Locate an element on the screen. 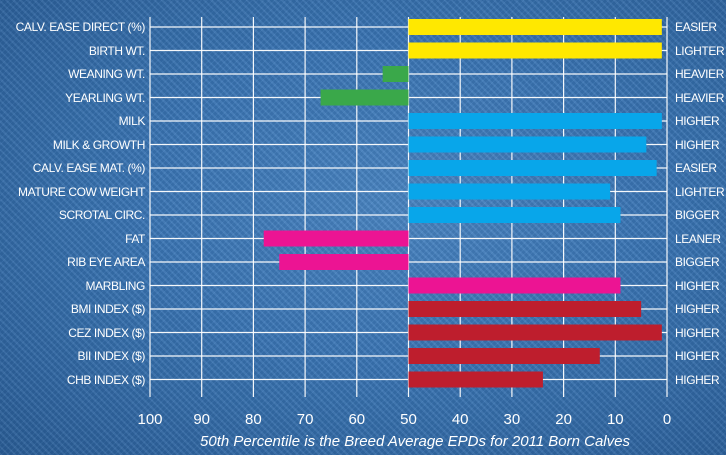 This screenshot has height=455, width=726. category-label: BMI INDEX ($) is located at coordinates (108, 309).